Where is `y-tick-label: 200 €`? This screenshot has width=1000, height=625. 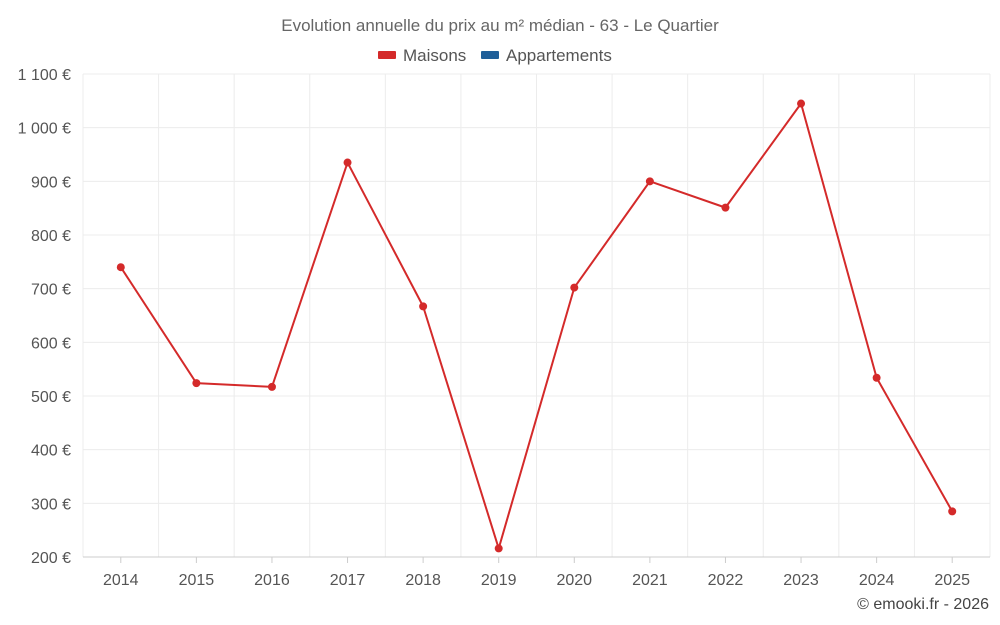
y-tick-label: 200 € is located at coordinates (51, 558).